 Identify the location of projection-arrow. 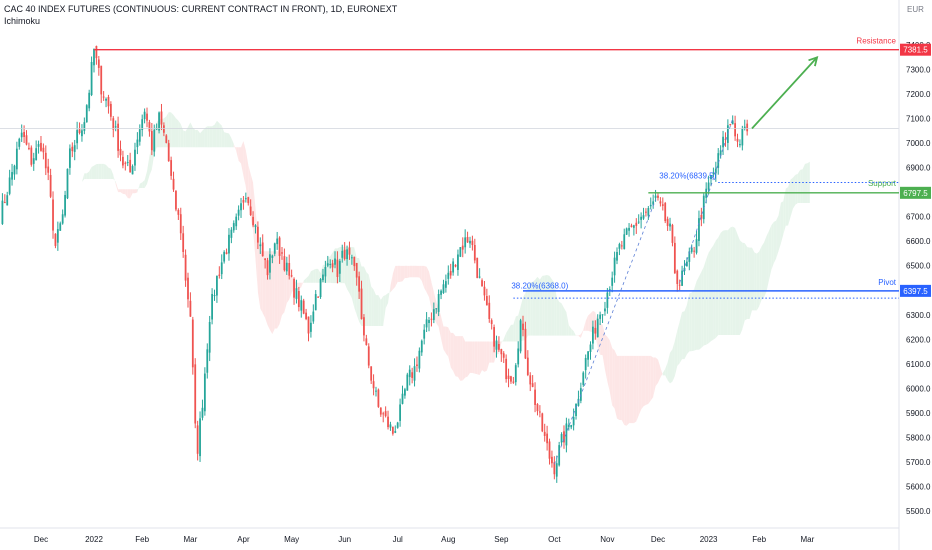
(784, 93).